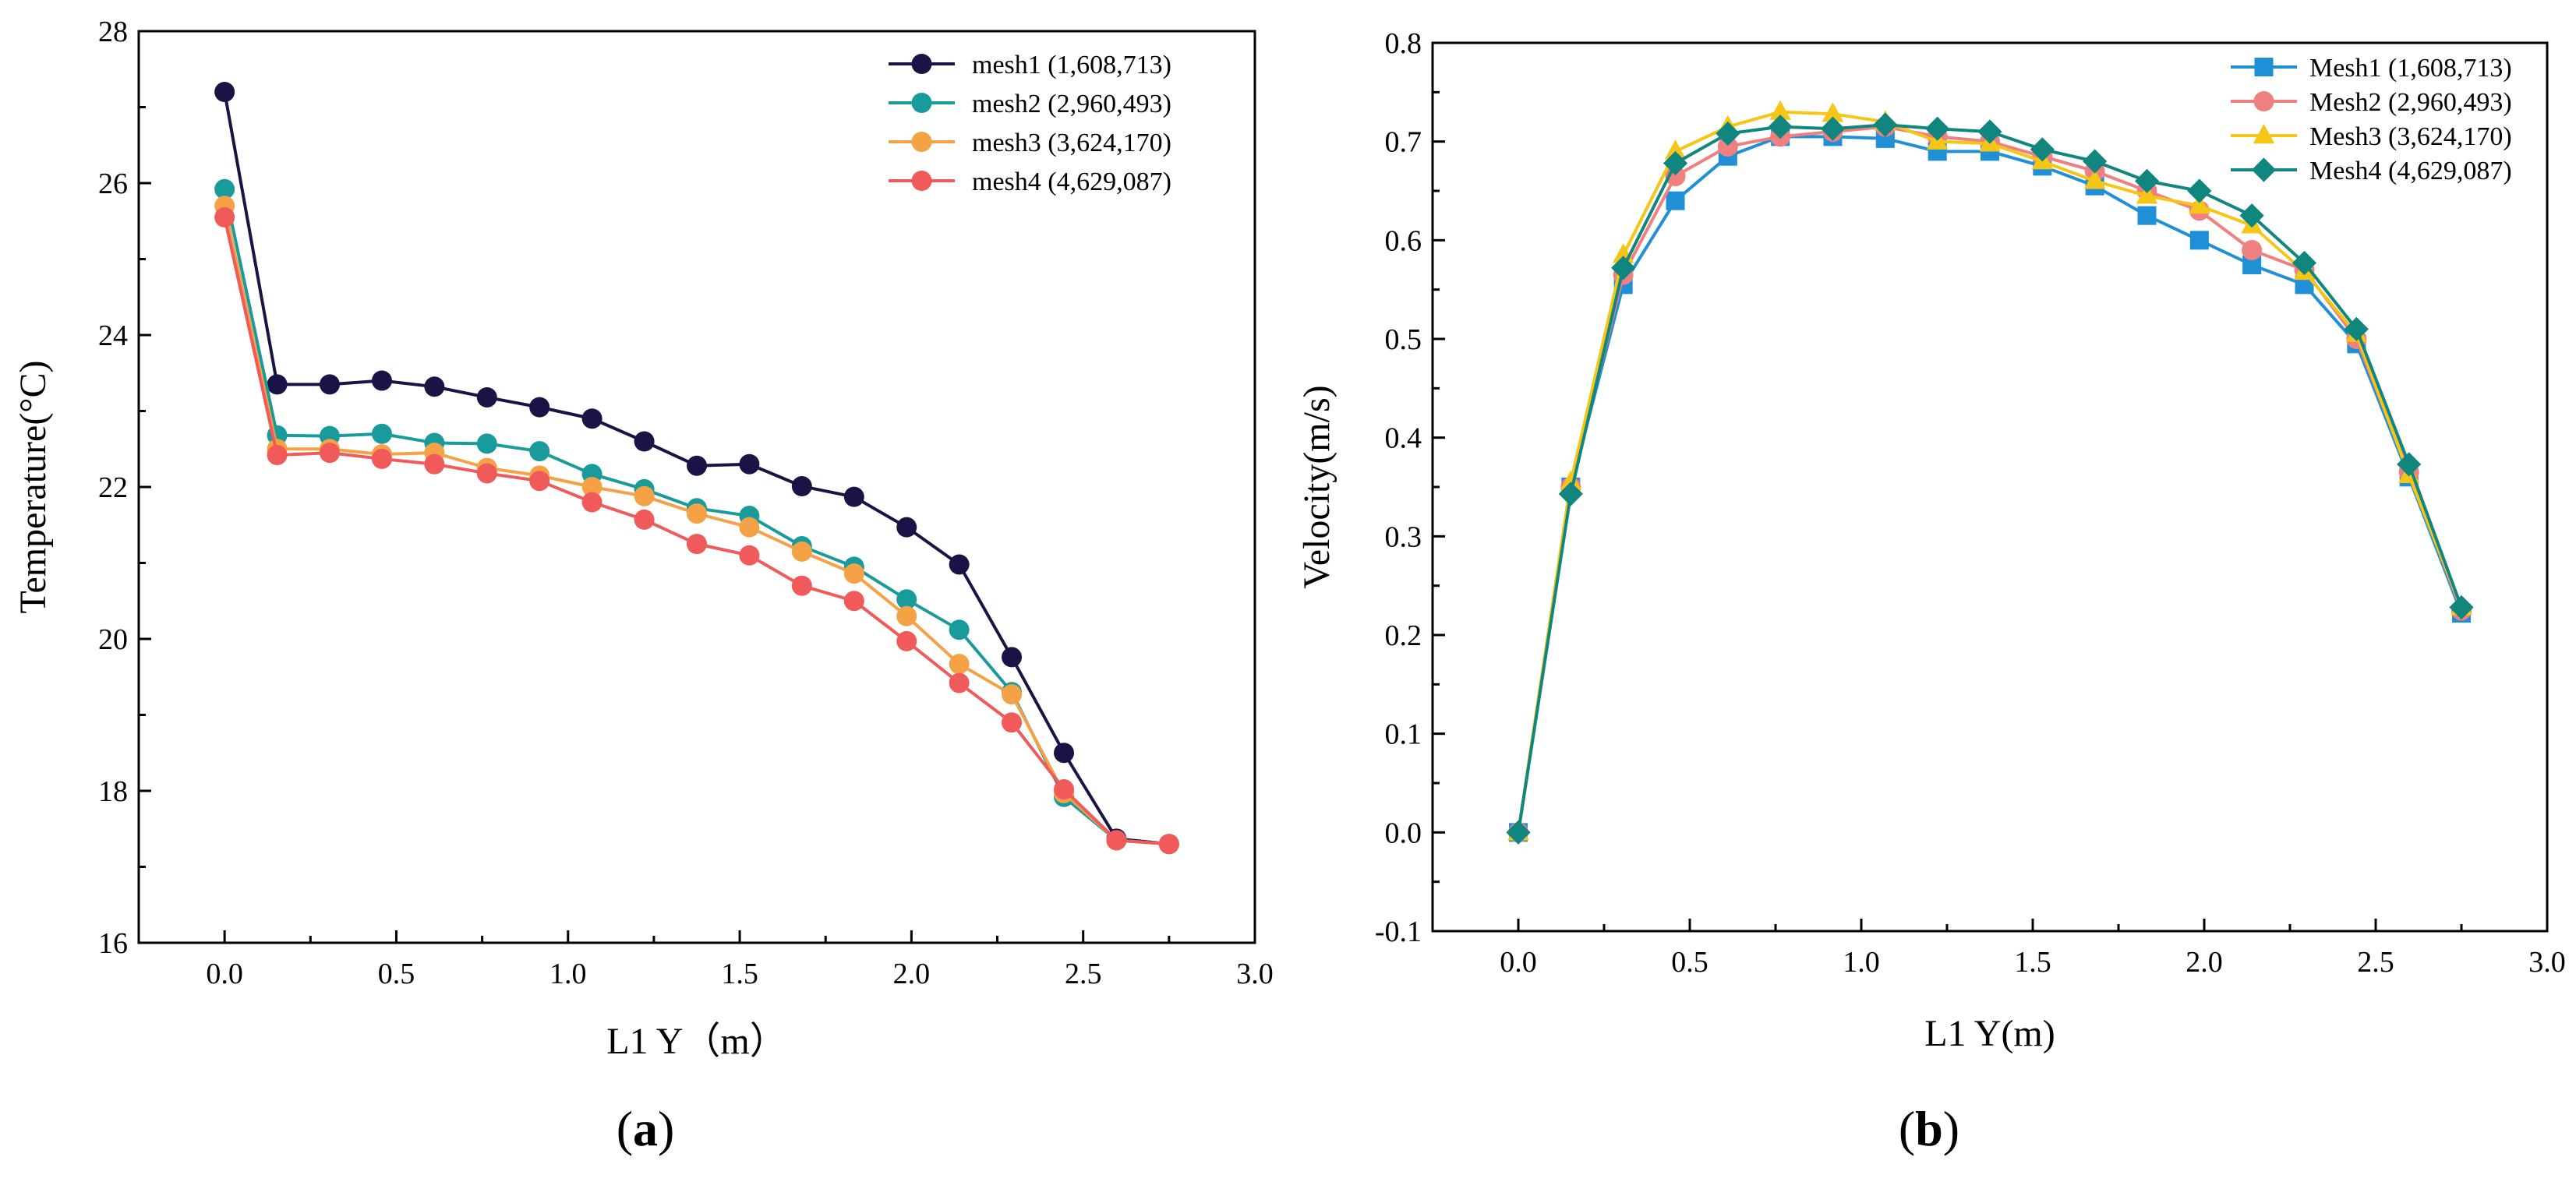 The image size is (2576, 1182). Describe the element at coordinates (1071, 65) in the screenshot. I see `legend-label: mesh1 (1,608,713)` at that location.